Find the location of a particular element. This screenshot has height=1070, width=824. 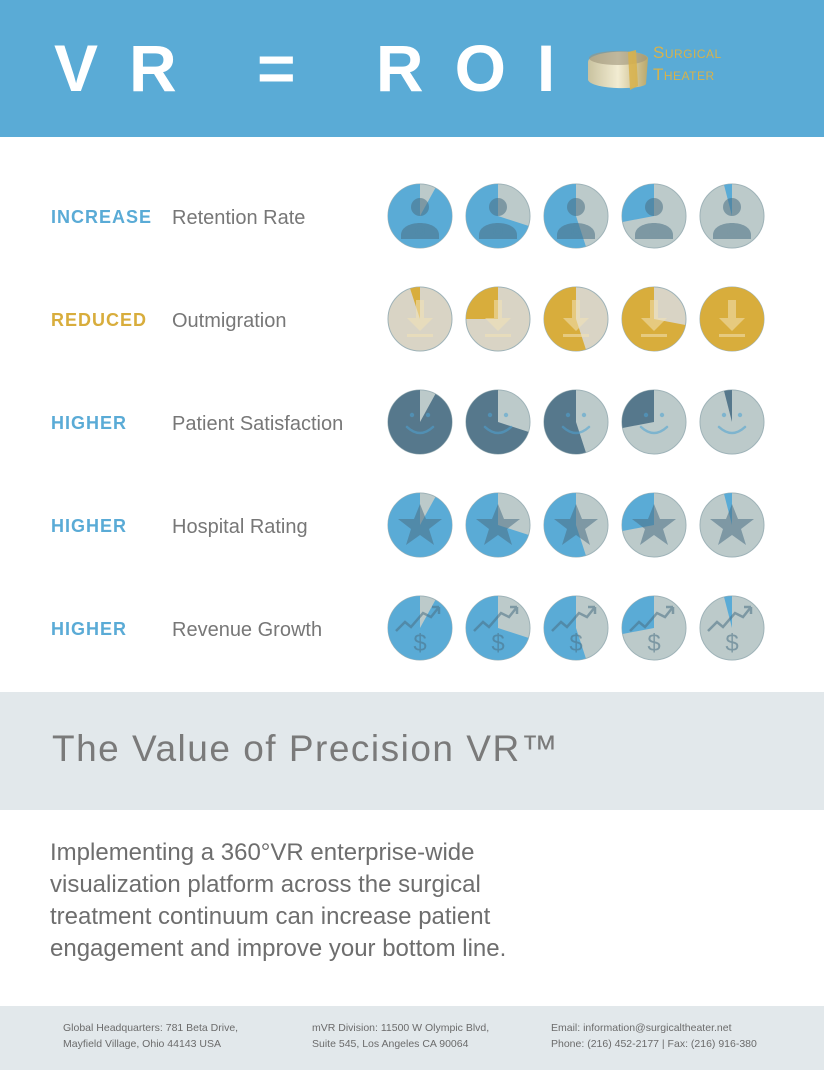

metric-row: REDUCED Outmigration is located at coordinates (412, 326).